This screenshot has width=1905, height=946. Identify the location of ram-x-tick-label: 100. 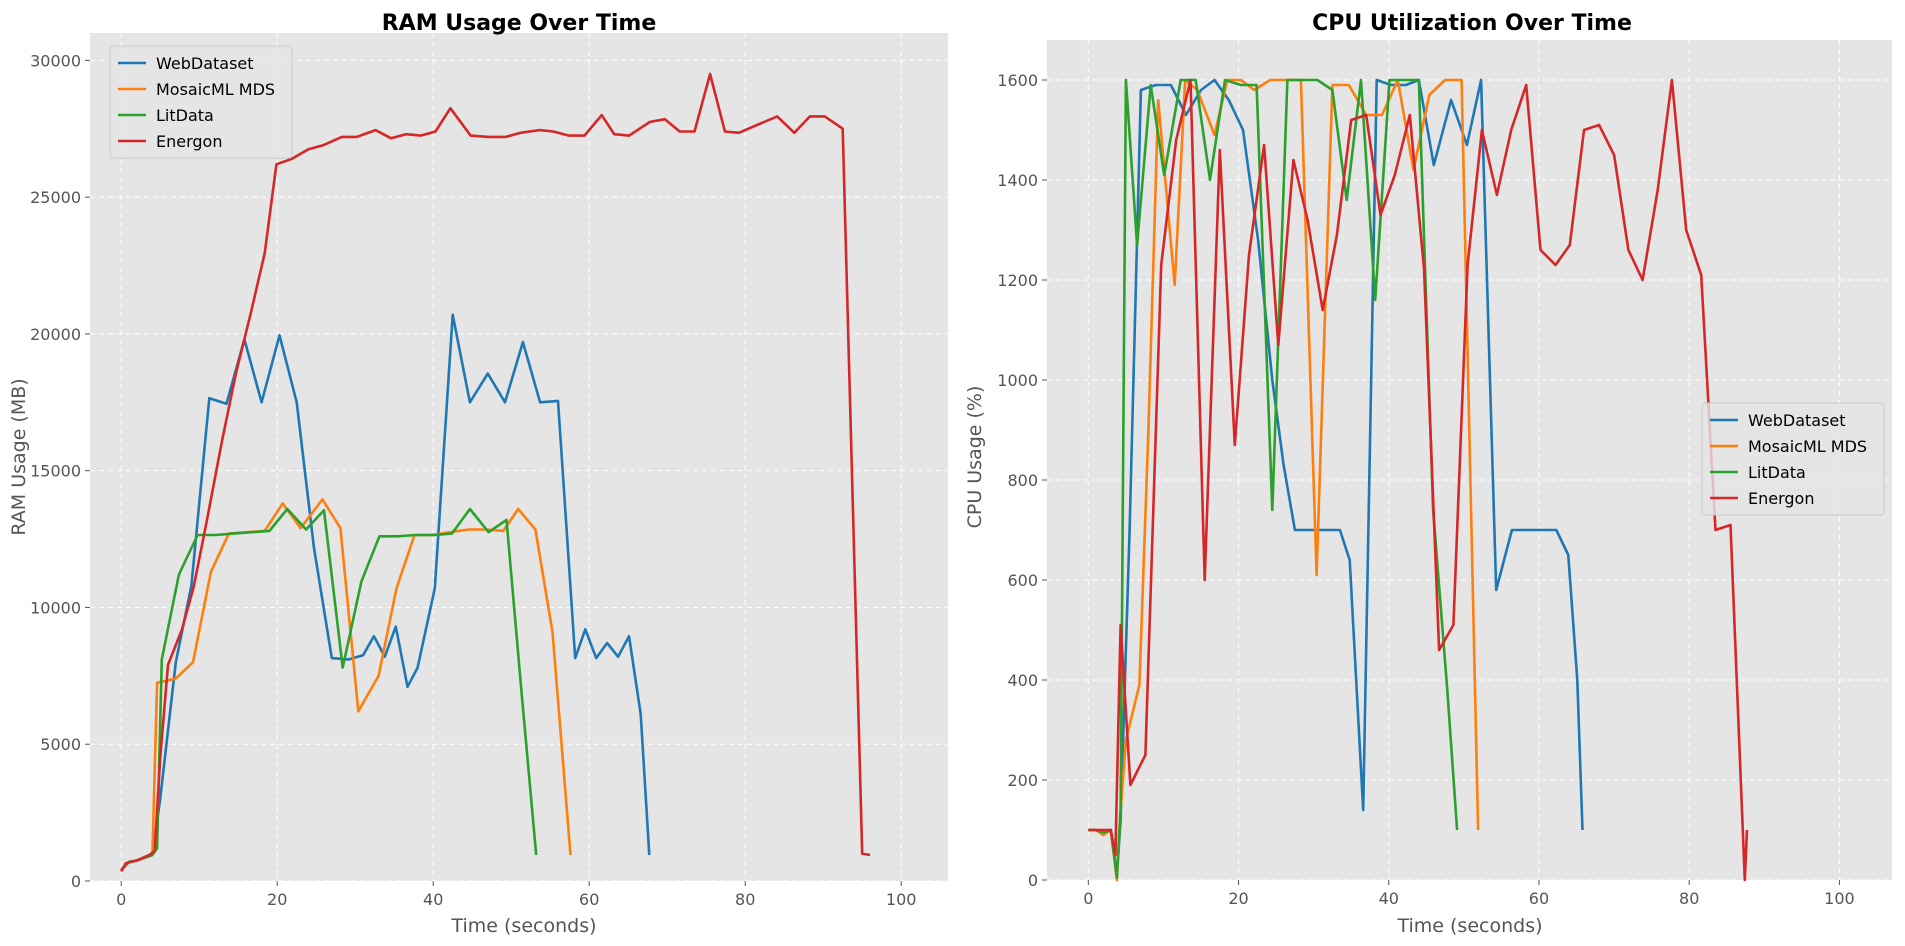
(901, 899).